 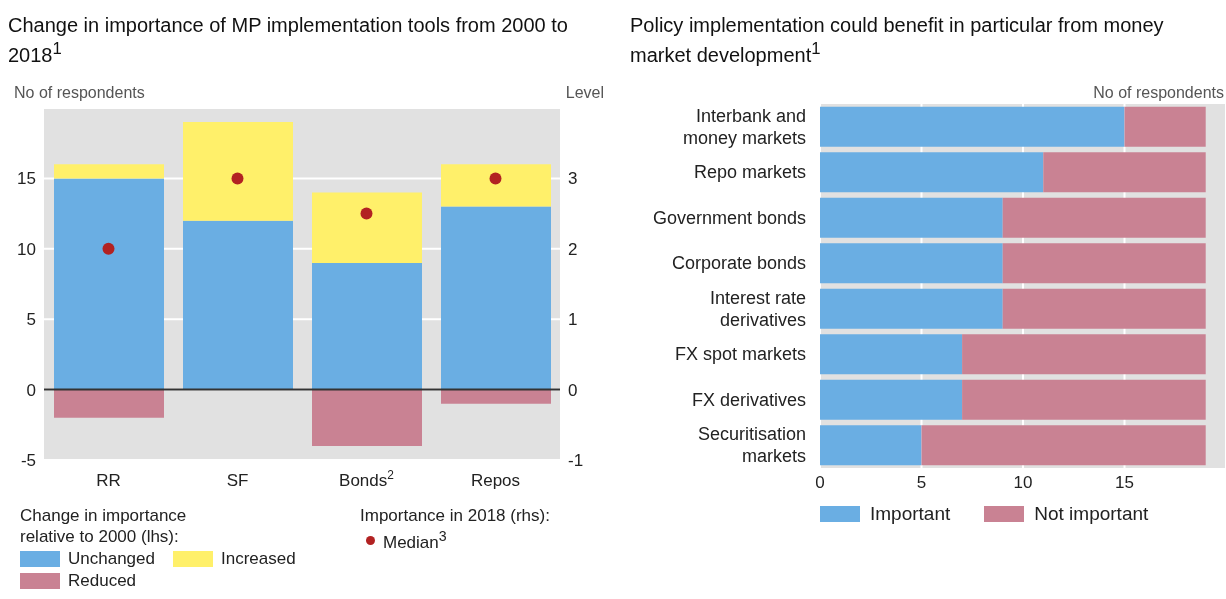 I want to click on chart-title: Change in importance of MP implementation tools from 2000 to 2018$^{1}$, so click(x=288, y=40).